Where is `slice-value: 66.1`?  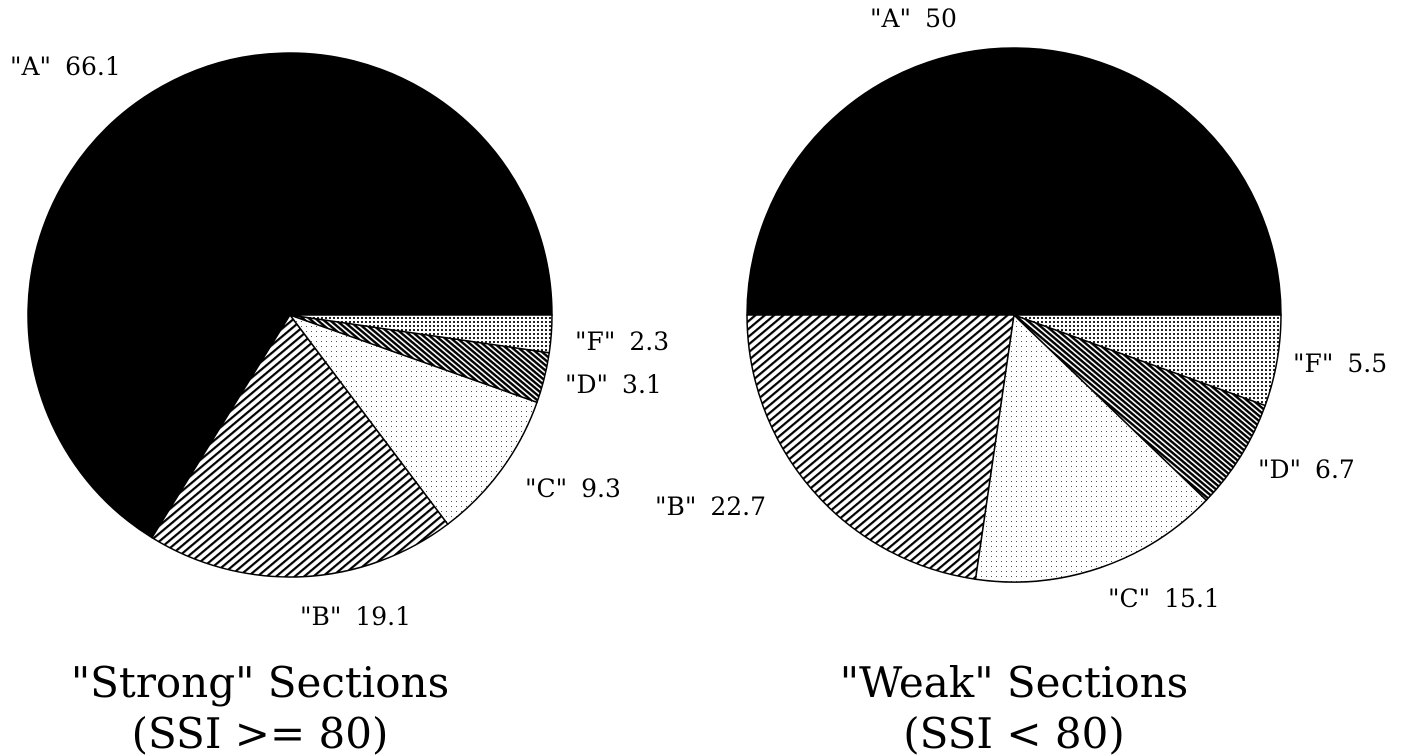 slice-value: 66.1 is located at coordinates (93, 66).